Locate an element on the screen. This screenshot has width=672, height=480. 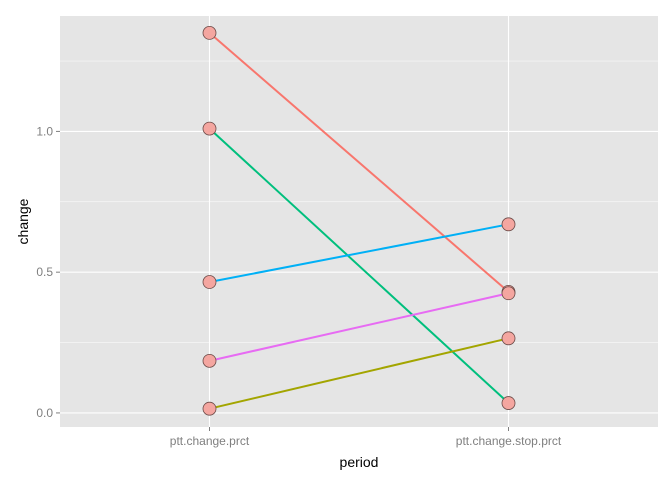
x-tick-label: ptt.change.prct is located at coordinates (210, 441).